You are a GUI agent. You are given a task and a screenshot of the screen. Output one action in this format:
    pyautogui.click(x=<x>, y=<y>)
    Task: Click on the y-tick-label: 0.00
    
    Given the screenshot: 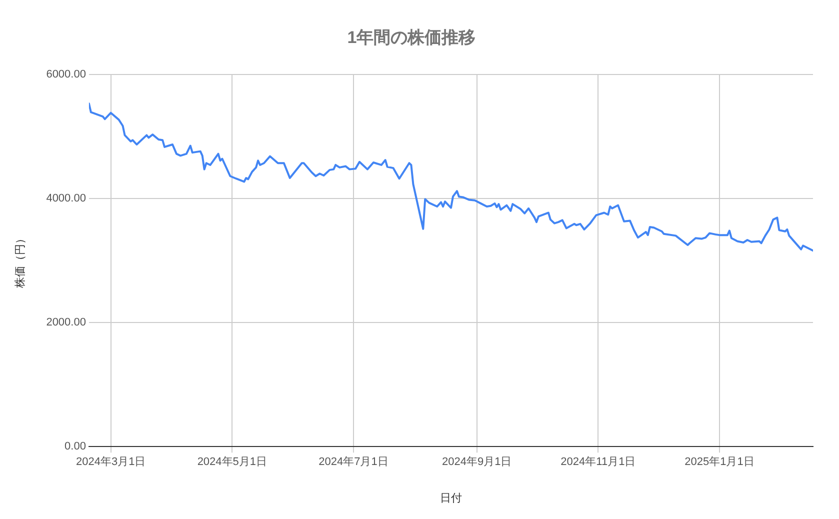 What is the action you would take?
    pyautogui.click(x=75, y=446)
    